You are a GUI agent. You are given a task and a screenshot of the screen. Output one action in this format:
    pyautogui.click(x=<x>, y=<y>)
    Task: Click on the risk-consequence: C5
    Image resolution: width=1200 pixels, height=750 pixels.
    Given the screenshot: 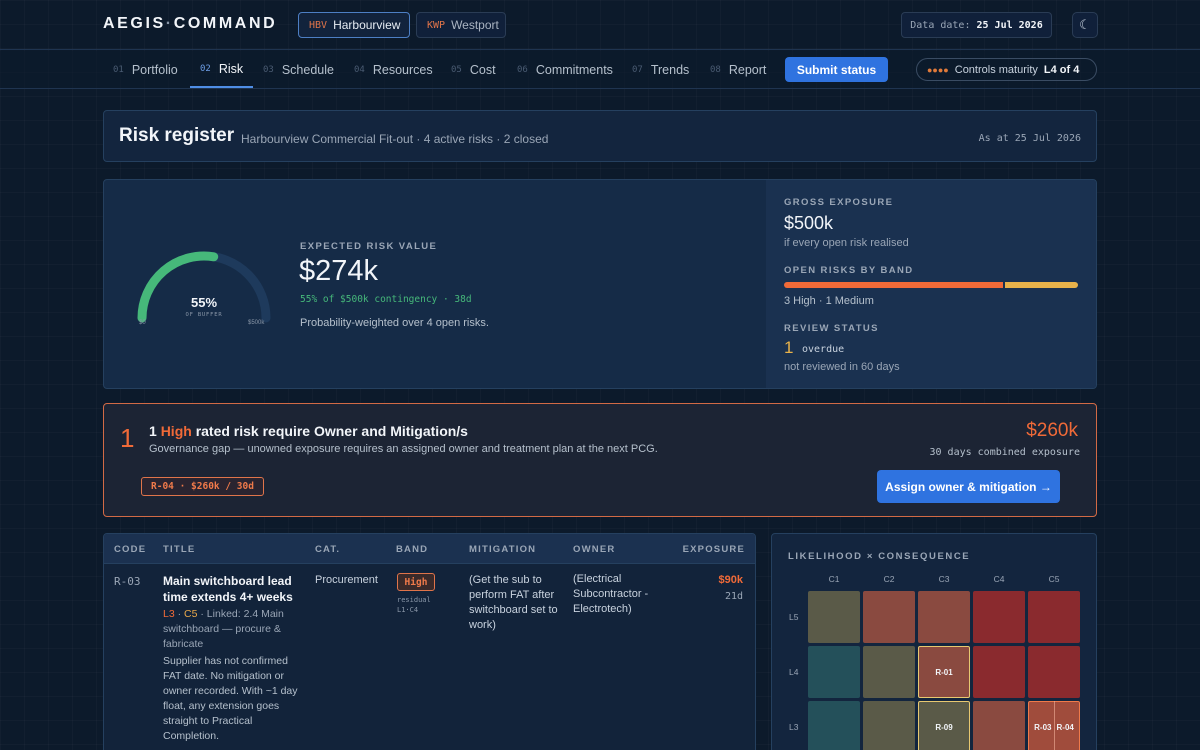 What is the action you would take?
    pyautogui.click(x=191, y=614)
    